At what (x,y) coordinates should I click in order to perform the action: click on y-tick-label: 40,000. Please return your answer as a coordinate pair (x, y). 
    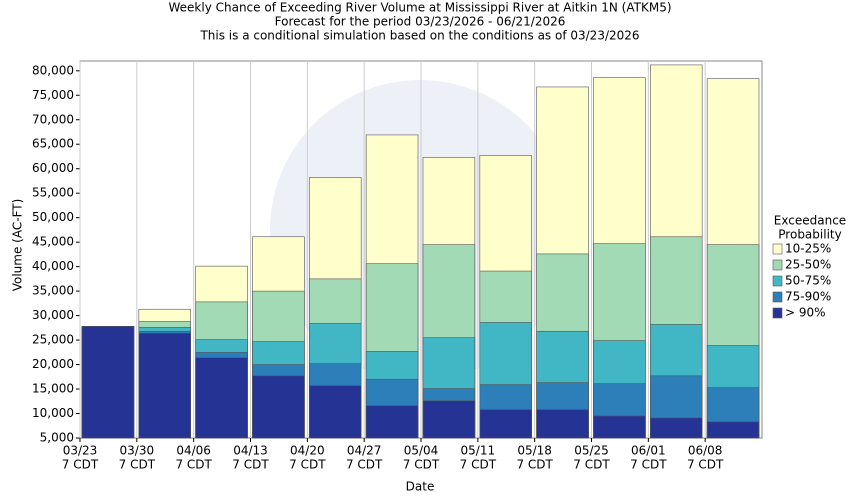
    Looking at the image, I should click on (53, 266).